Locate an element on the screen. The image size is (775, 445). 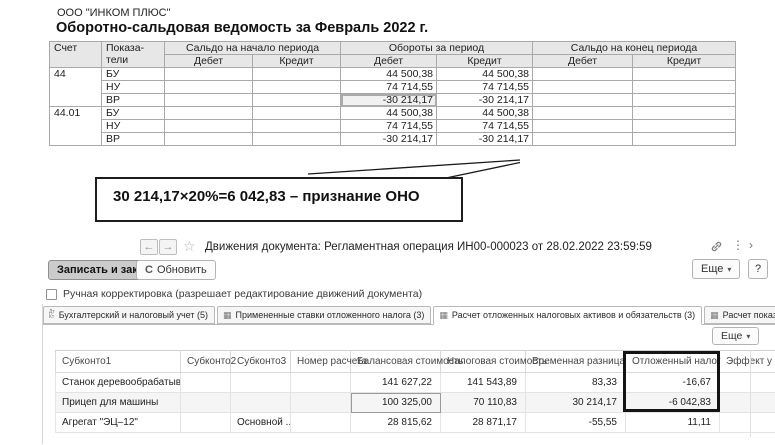
selected-report-cell: -30 214,17 is located at coordinates (389, 100).